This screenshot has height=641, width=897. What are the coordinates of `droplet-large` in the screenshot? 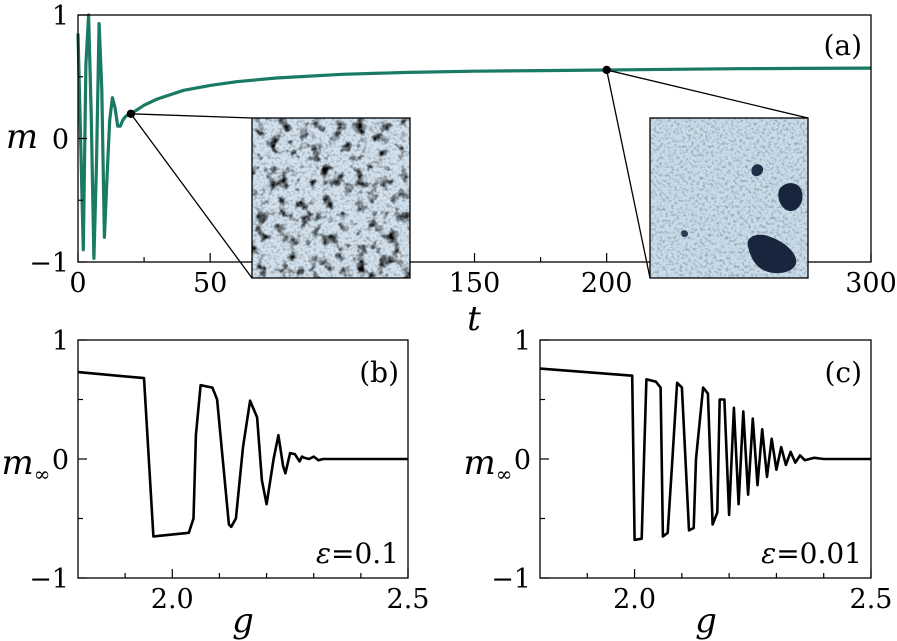 It's located at (772, 254).